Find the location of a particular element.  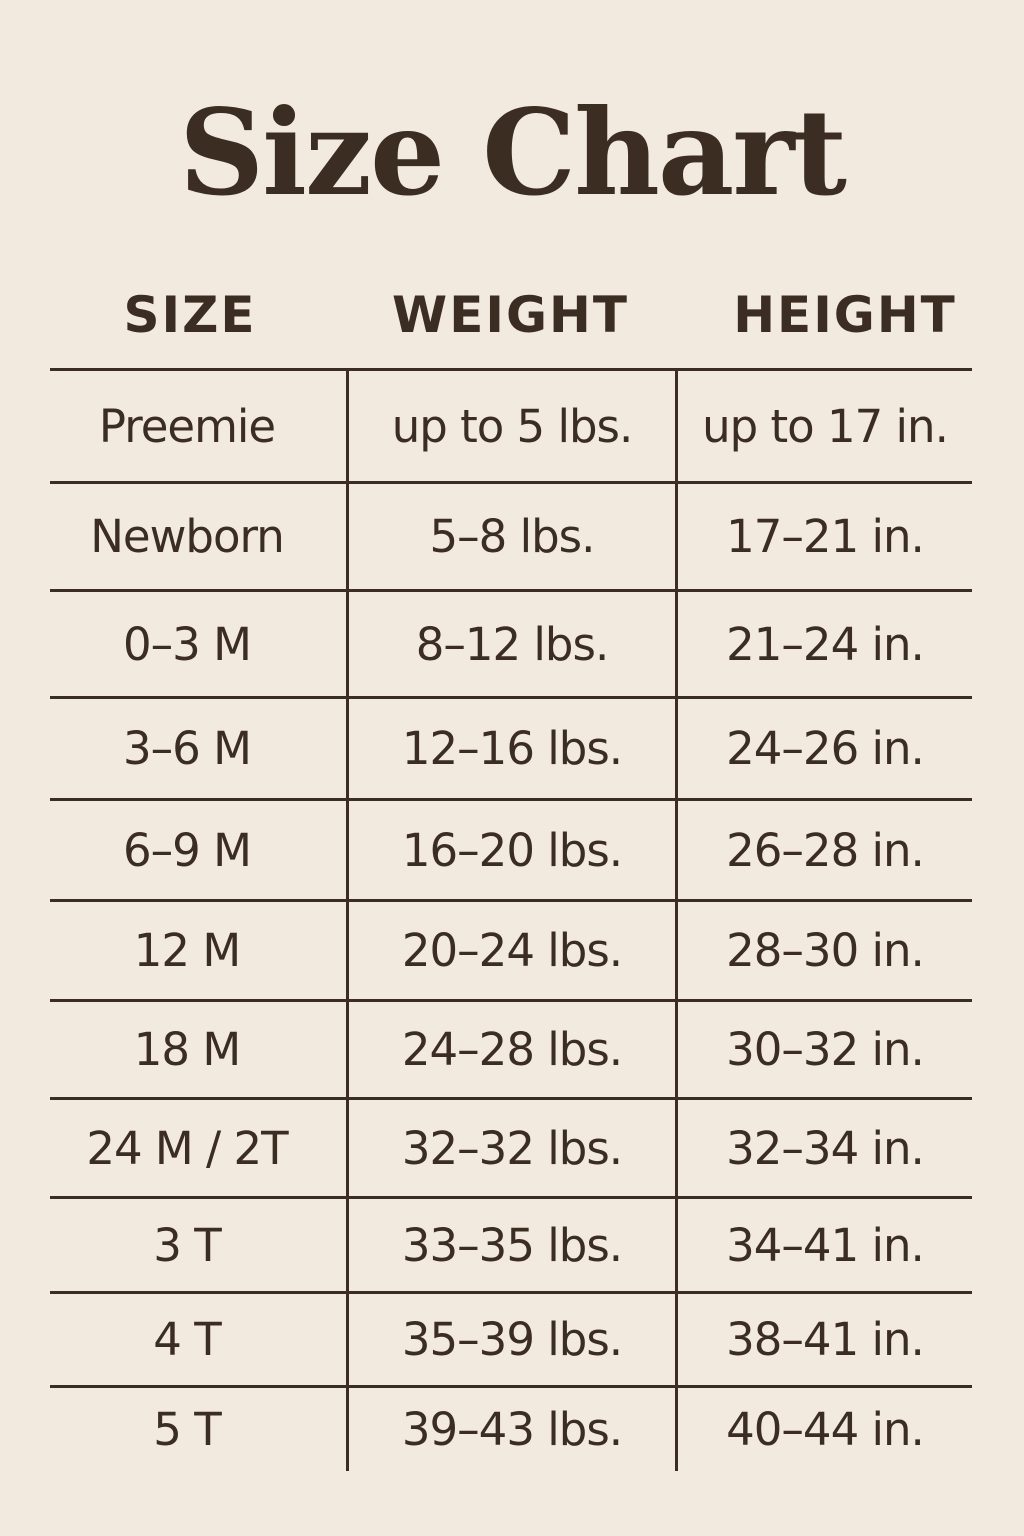

column-header-weight: WEIGHT is located at coordinates (510, 315).